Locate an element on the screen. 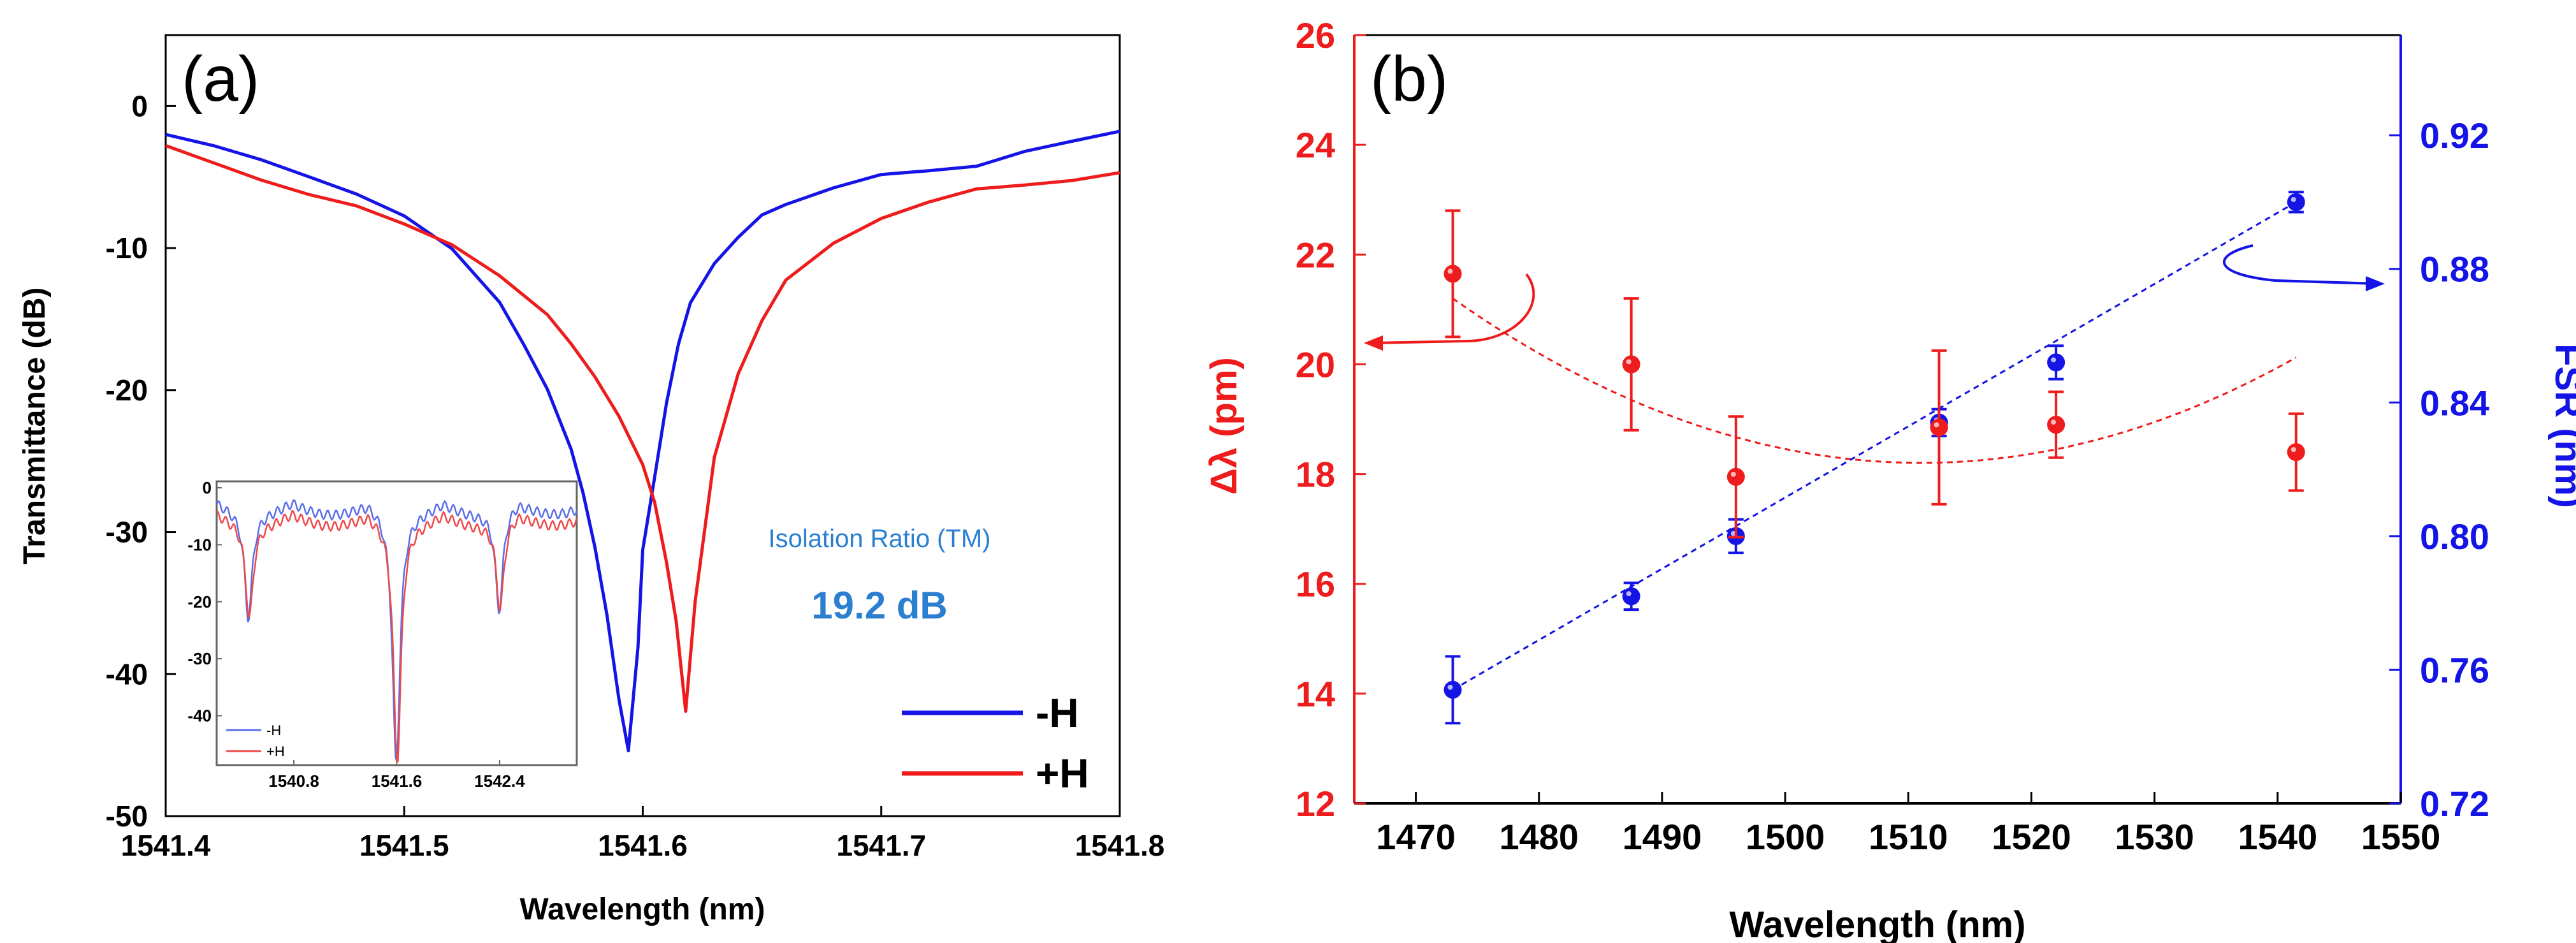  inset-legend-plus-h-label: +H is located at coordinates (275, 751).